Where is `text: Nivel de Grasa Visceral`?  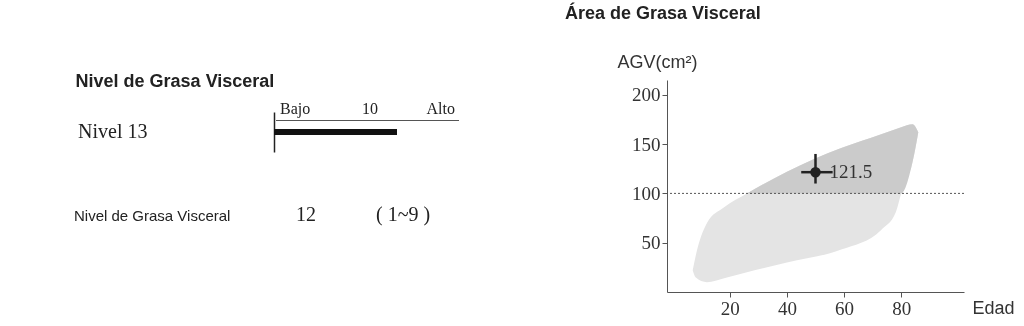 text: Nivel de Grasa Visceral is located at coordinates (152, 215).